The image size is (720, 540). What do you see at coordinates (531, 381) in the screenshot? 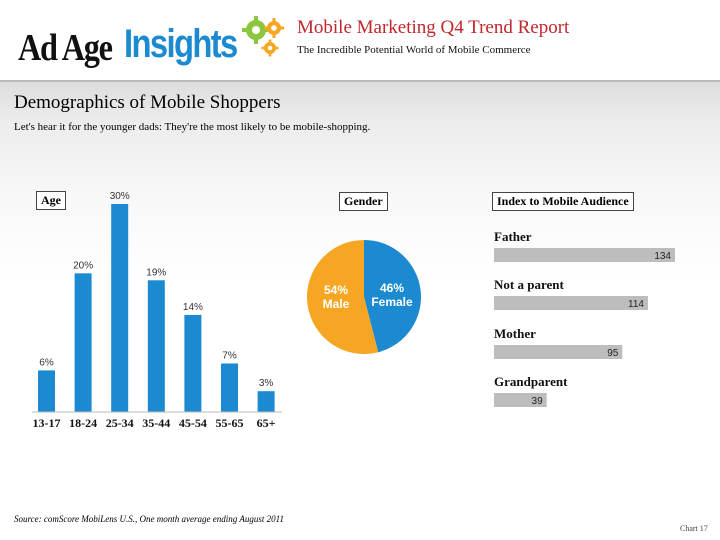
I see `index-category-label: Grandparent` at bounding box center [531, 381].